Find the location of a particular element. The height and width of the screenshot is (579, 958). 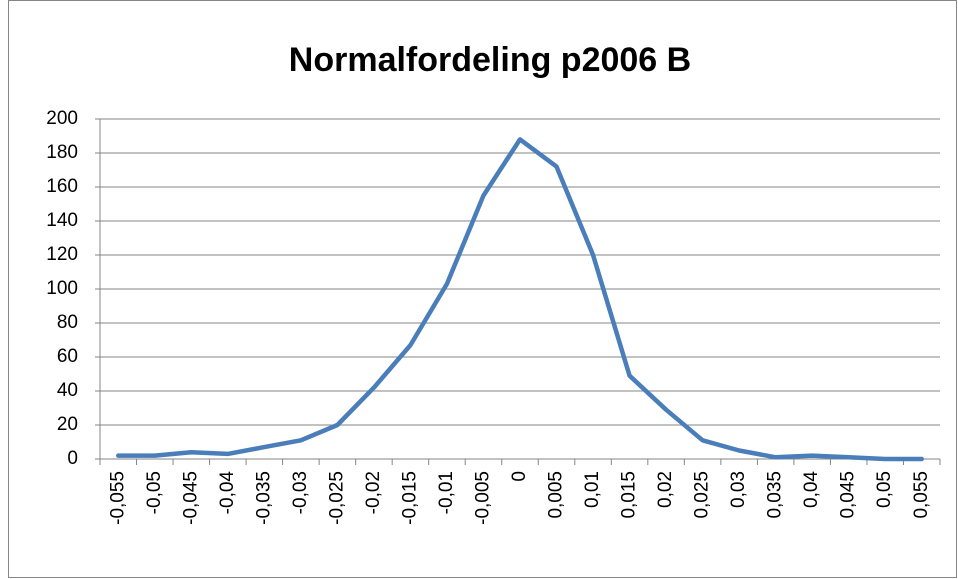

y-tick-label: 60 is located at coordinates (67, 356).